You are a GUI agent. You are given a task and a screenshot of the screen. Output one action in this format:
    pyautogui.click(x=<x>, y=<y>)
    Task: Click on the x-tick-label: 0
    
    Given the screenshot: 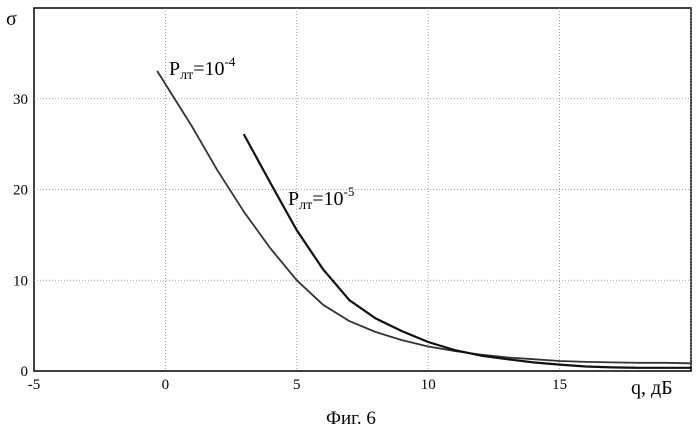 What is the action you would take?
    pyautogui.click(x=166, y=385)
    